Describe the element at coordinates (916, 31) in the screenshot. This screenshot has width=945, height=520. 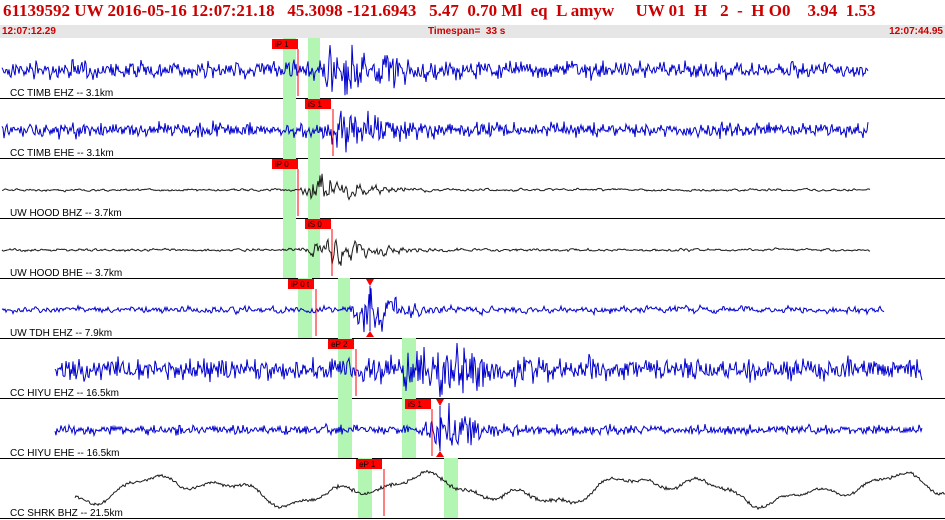
I see `end-time: 12:07:44.95` at that location.